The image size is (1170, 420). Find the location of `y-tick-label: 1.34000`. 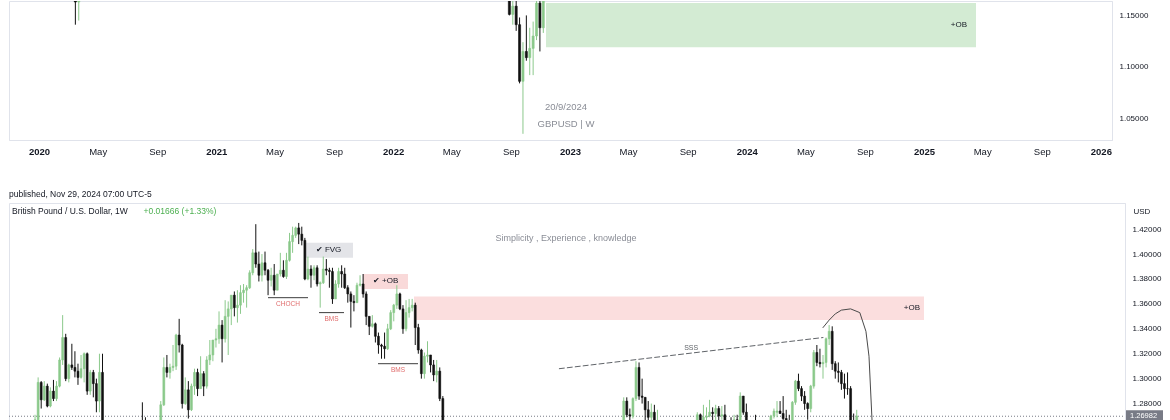

y-tick-label: 1.34000 is located at coordinates (1147, 329).